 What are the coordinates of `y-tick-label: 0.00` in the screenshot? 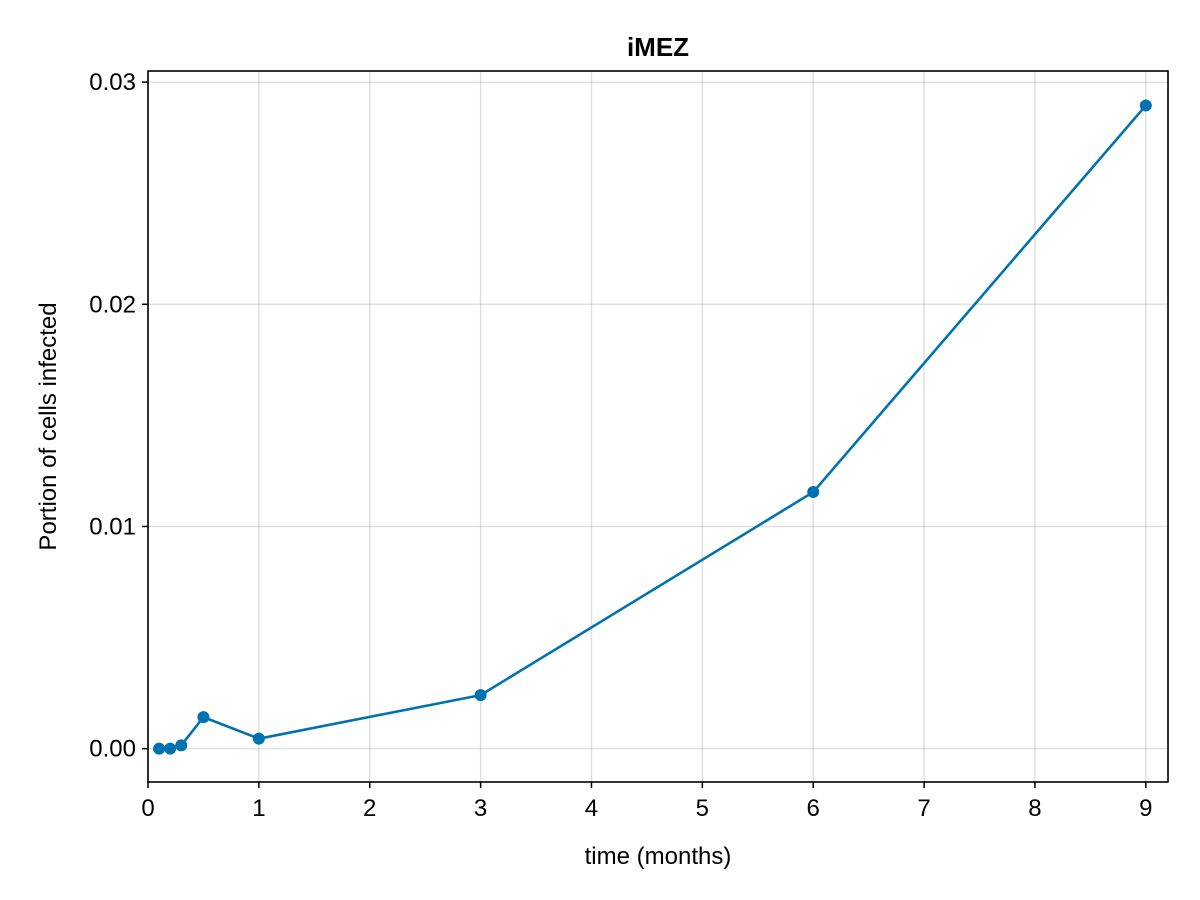 It's located at (112, 749).